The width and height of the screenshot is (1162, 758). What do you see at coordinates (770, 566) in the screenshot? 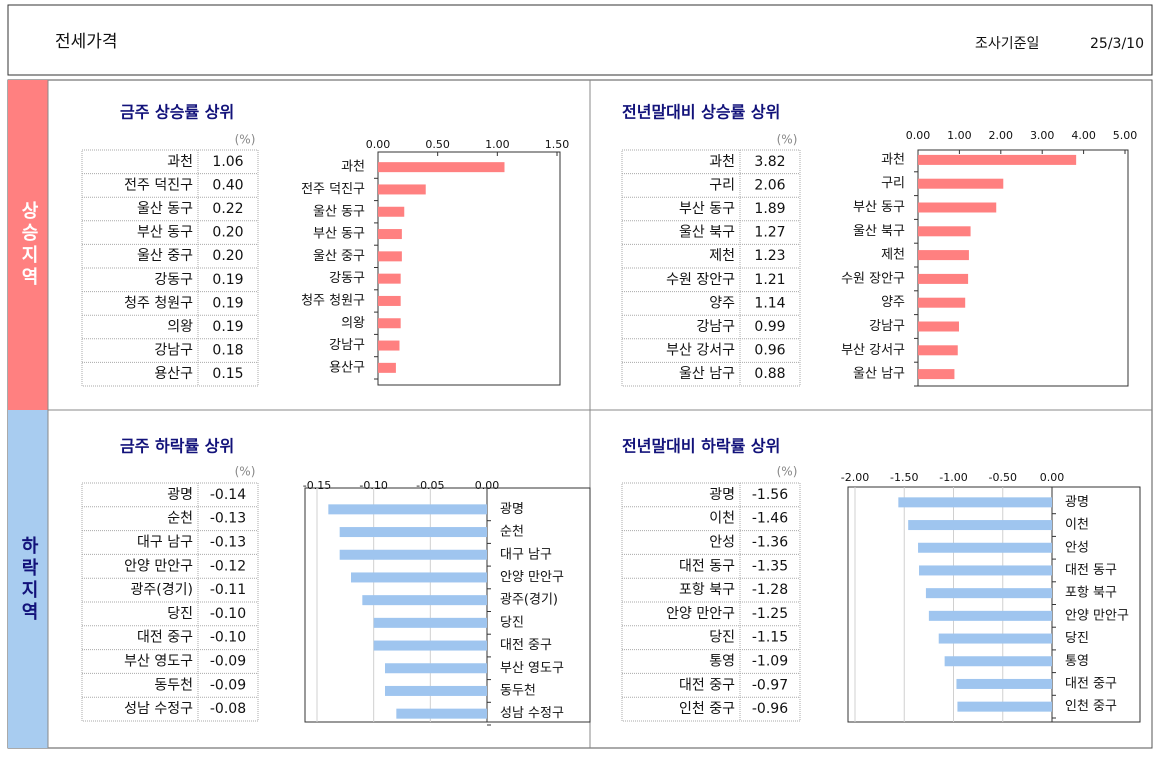
I see `table-value: -1.35` at bounding box center [770, 566].